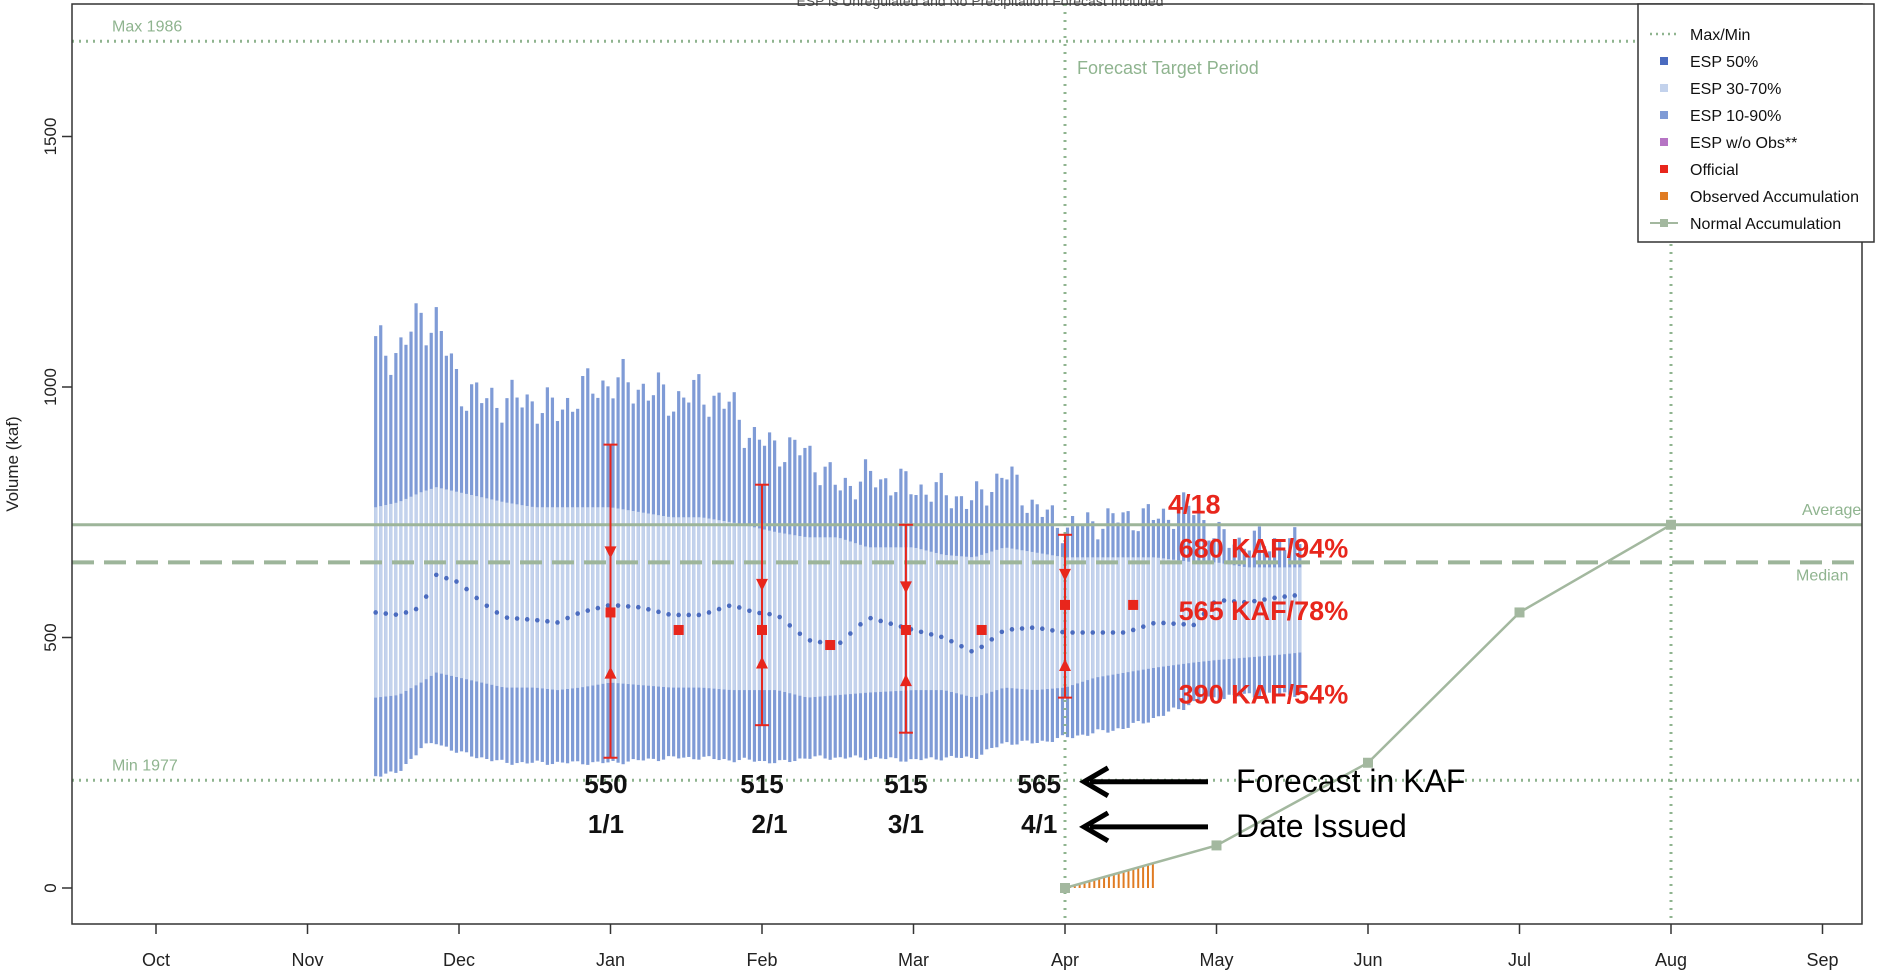 This screenshot has width=1878, height=976. Describe the element at coordinates (1039, 784) in the screenshot. I see `forecast-kaf-label: 565` at that location.